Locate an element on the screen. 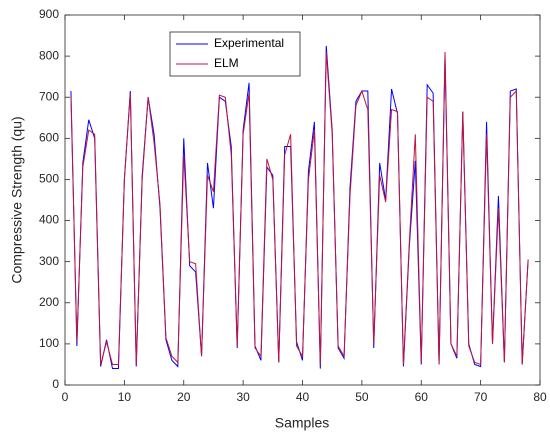  x-tick-label: 60 is located at coordinates (422, 397).